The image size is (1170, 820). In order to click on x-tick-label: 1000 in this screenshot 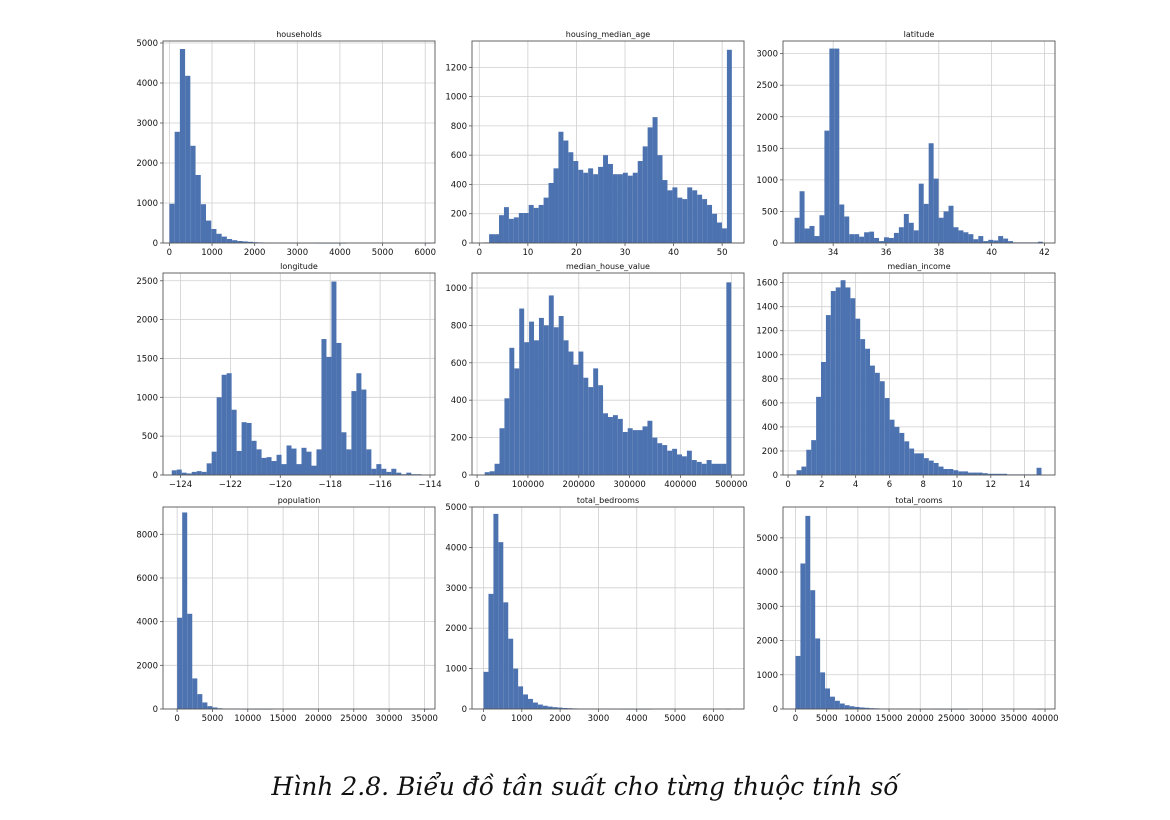, I will do `click(522, 719)`.